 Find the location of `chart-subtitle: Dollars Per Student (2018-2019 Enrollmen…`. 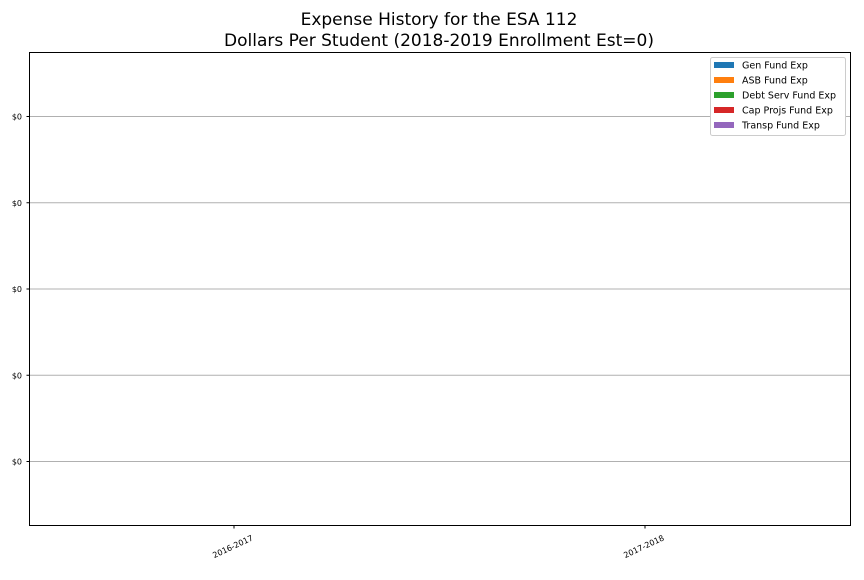

chart-subtitle: Dollars Per Student (2018-2019 Enrollmen… is located at coordinates (439, 41).